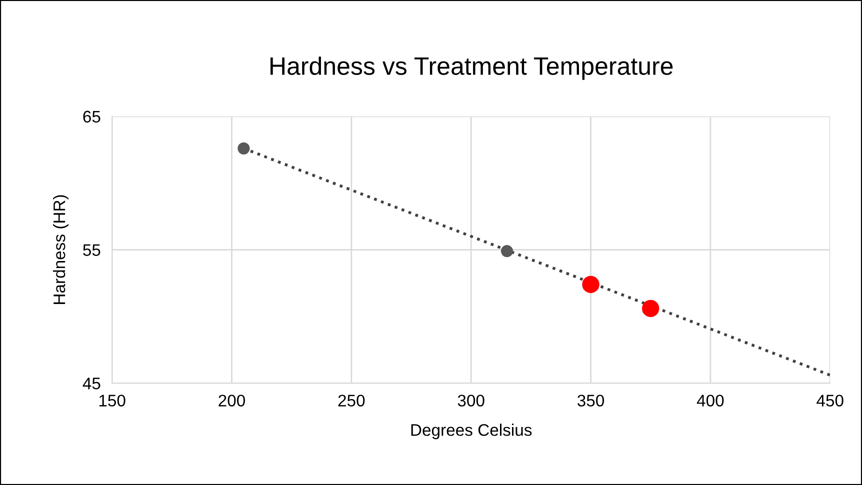 The height and width of the screenshot is (485, 862). What do you see at coordinates (91, 116) in the screenshot?
I see `y-tick-label: 65` at bounding box center [91, 116].